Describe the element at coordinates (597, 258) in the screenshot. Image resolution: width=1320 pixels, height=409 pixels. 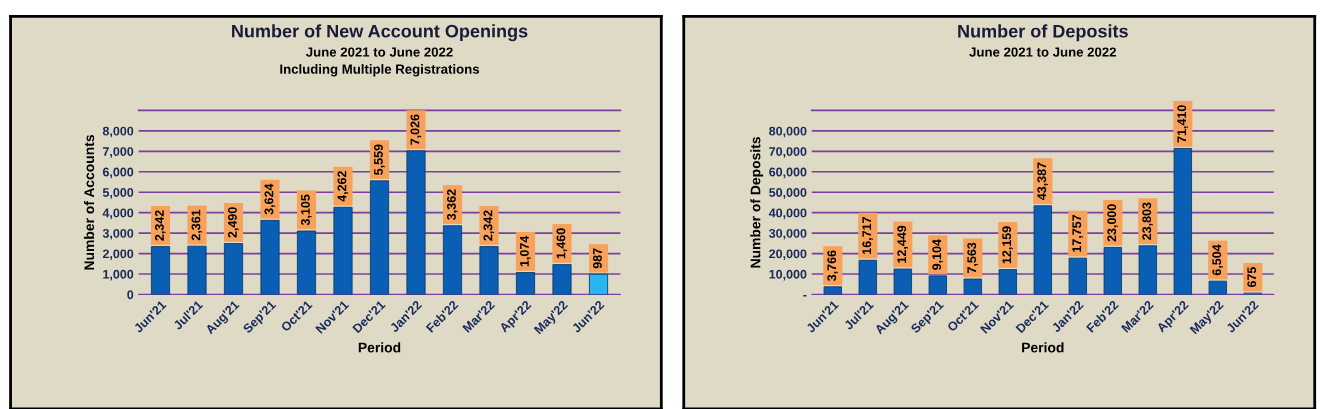
I see `data-label: 987` at that location.